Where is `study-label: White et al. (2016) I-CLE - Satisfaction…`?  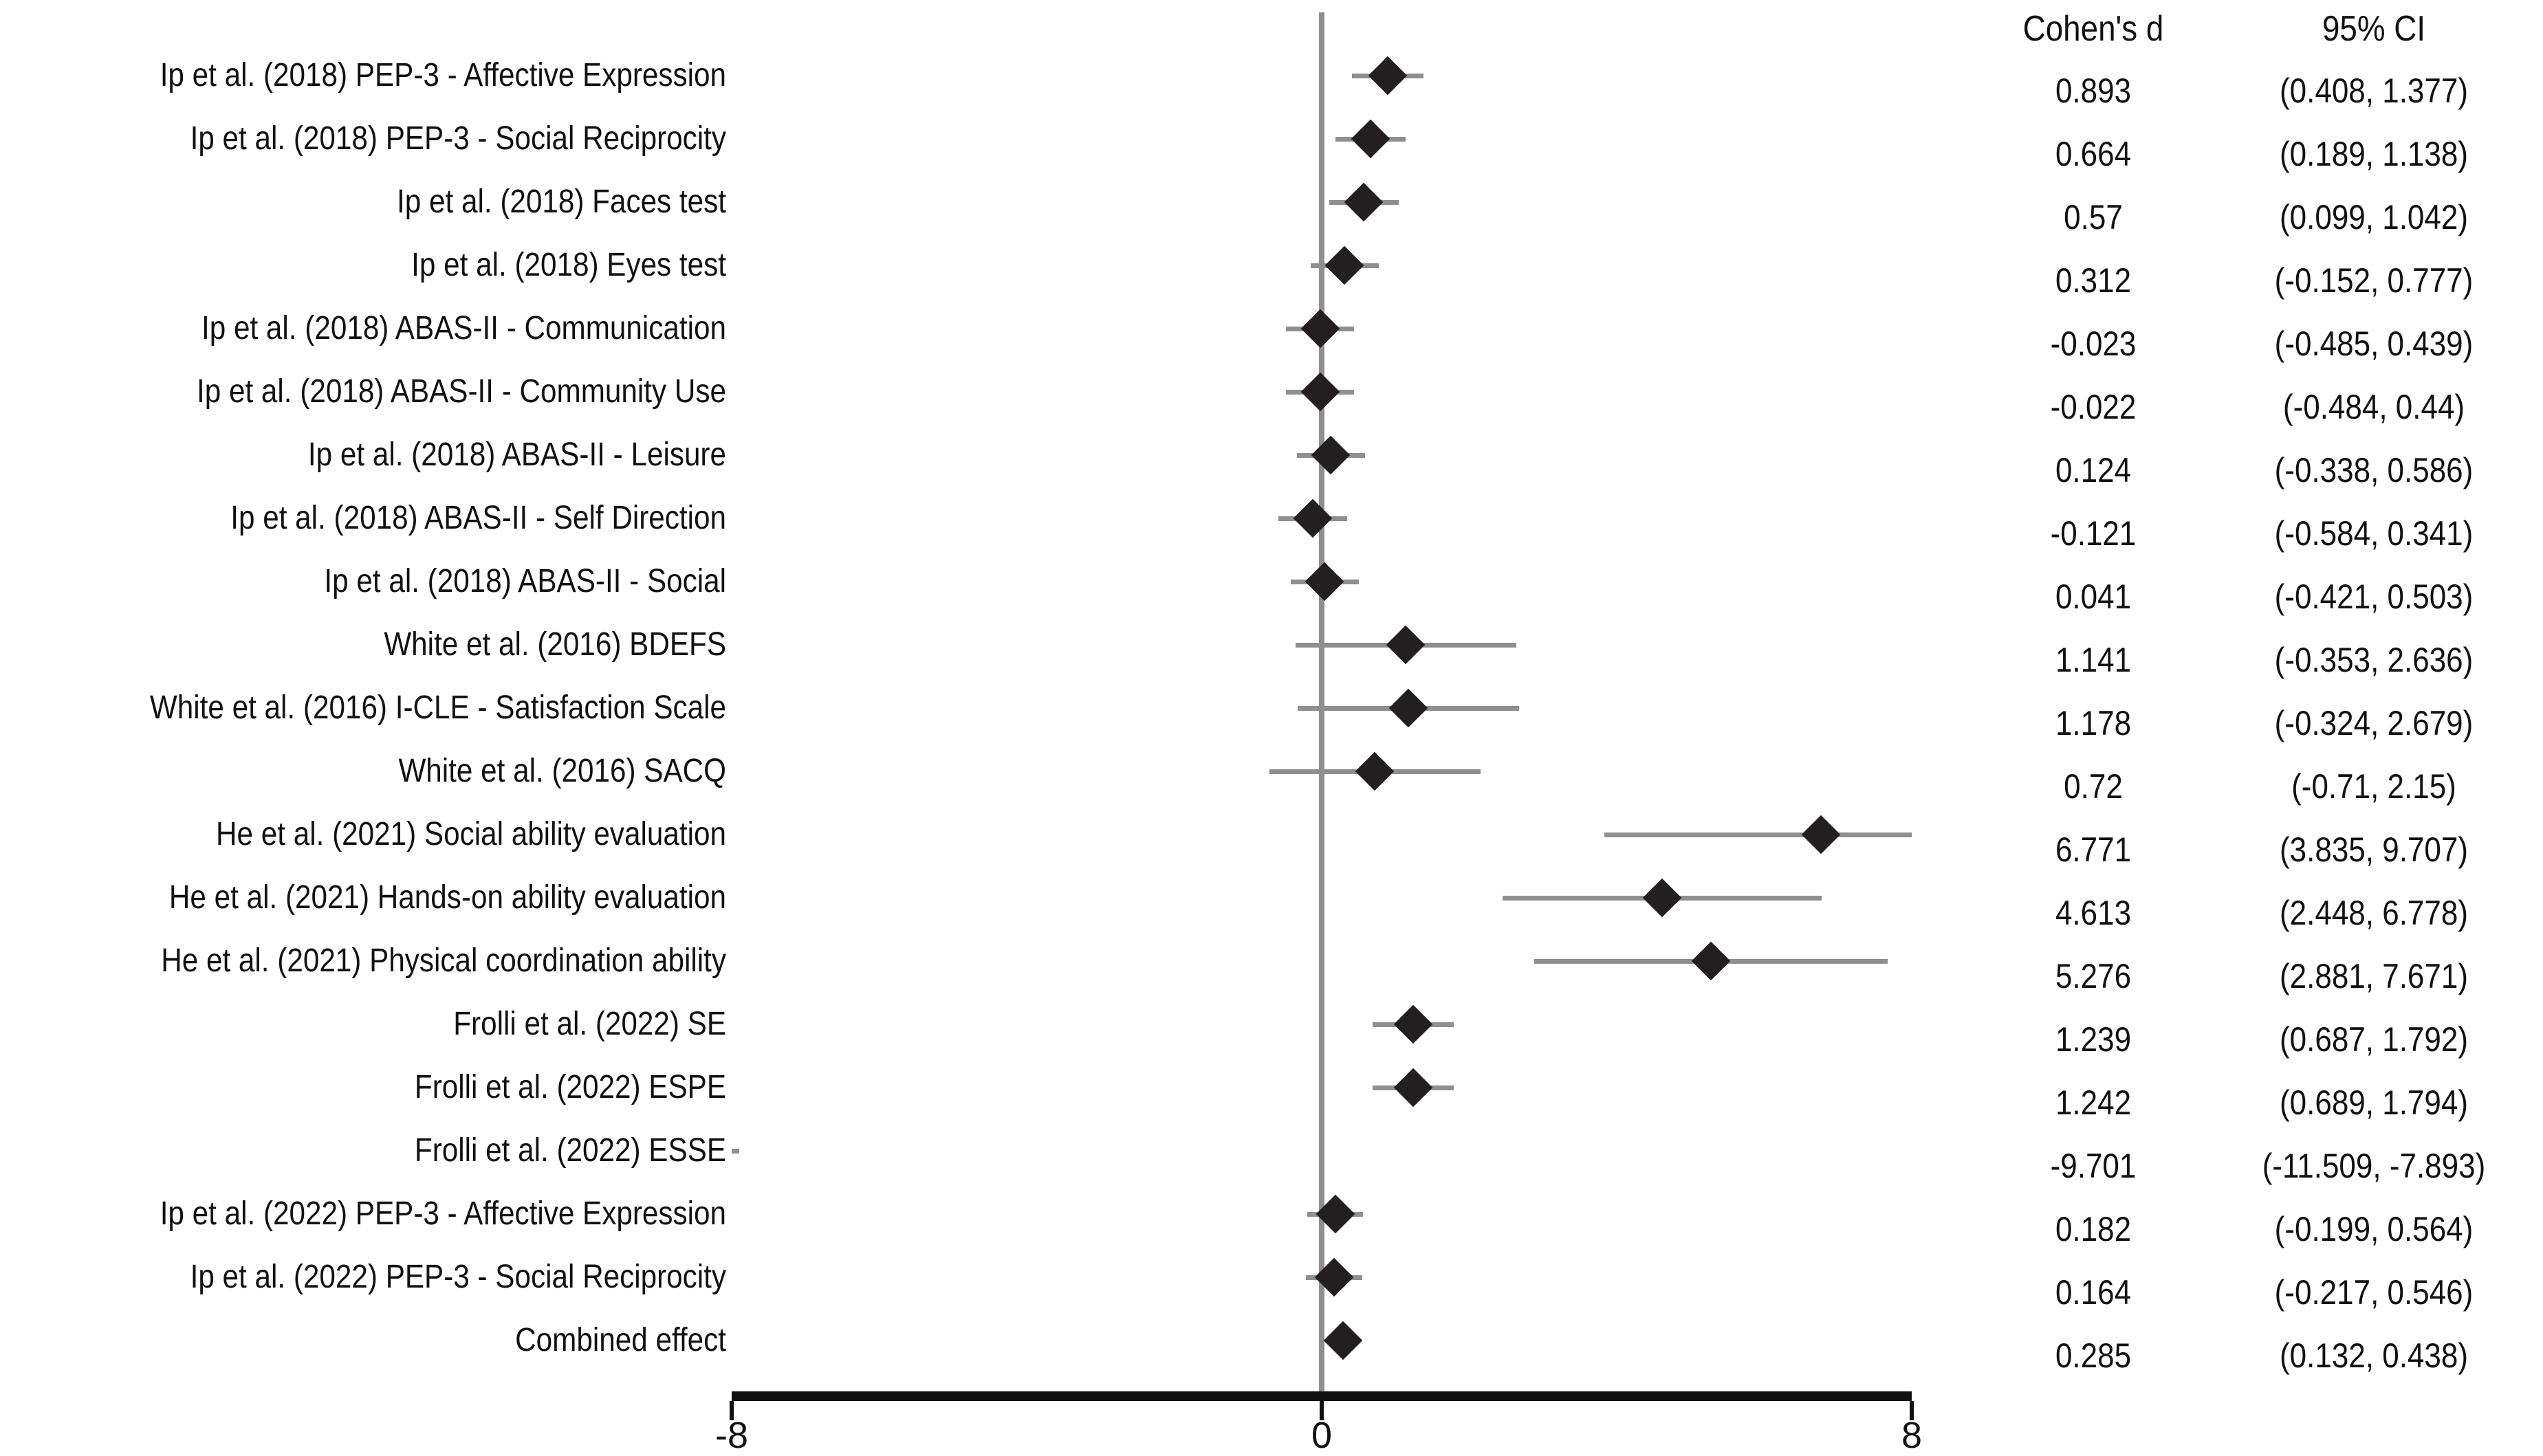
study-label: White et al. (2016) I-CLE - Satisfaction… is located at coordinates (437, 708).